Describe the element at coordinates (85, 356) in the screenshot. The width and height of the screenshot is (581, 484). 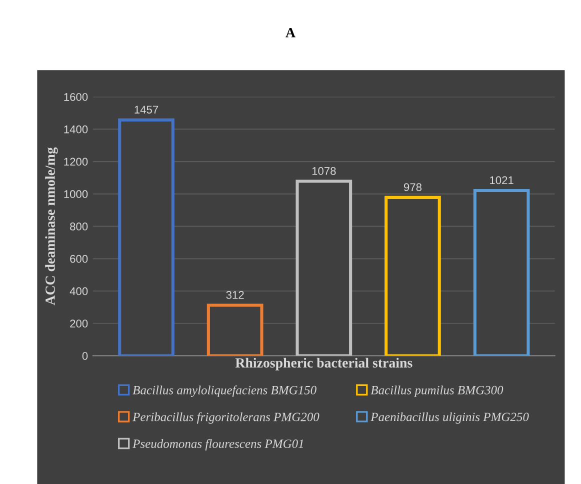
I see `y-tick-label: 0` at that location.